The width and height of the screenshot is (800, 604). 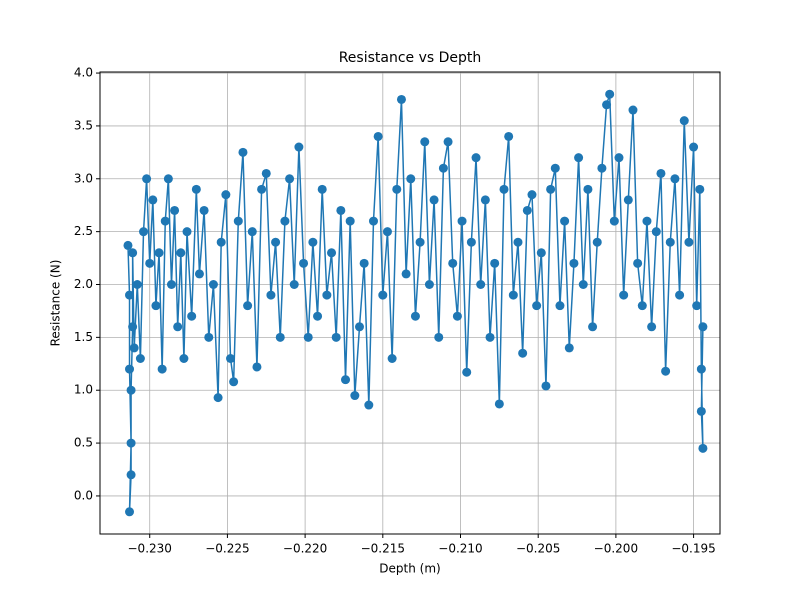 I want to click on x-tick-label: −0.195, so click(x=693, y=549).